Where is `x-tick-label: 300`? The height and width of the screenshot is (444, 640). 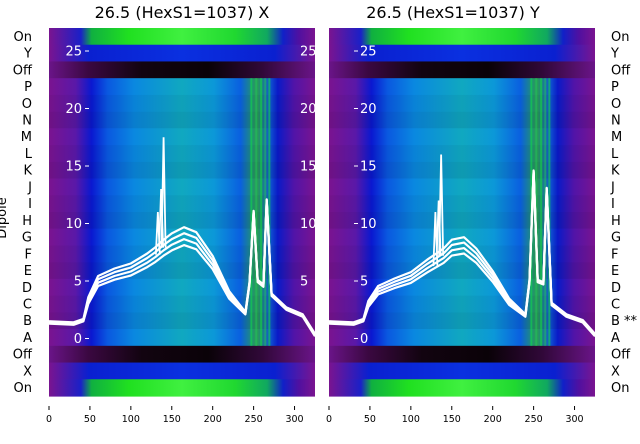
x-tick-label: 300 is located at coordinates (294, 419).